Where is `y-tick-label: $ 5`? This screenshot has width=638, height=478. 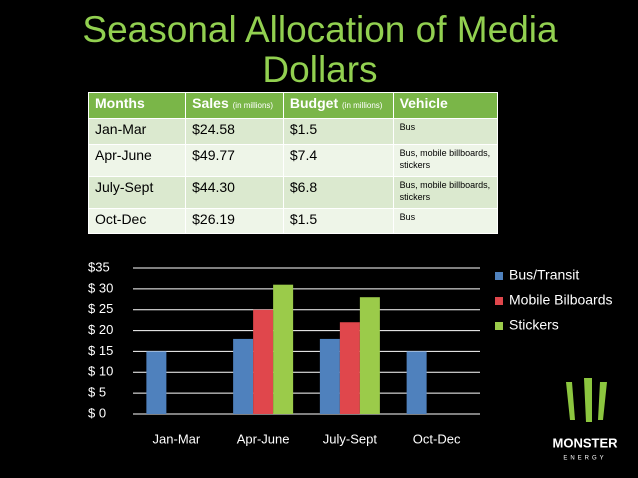
y-tick-label: $ 5 is located at coordinates (97, 392).